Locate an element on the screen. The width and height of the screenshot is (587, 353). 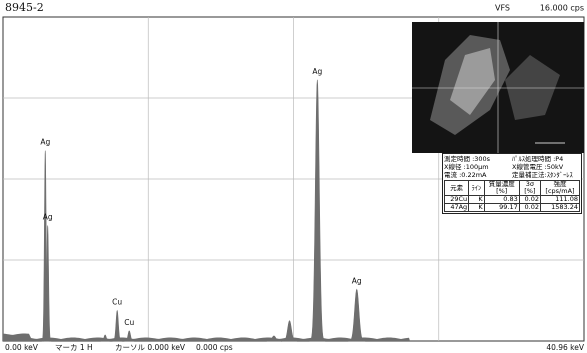
column-header: ﾗｲﾝ is located at coordinates (476, 188).